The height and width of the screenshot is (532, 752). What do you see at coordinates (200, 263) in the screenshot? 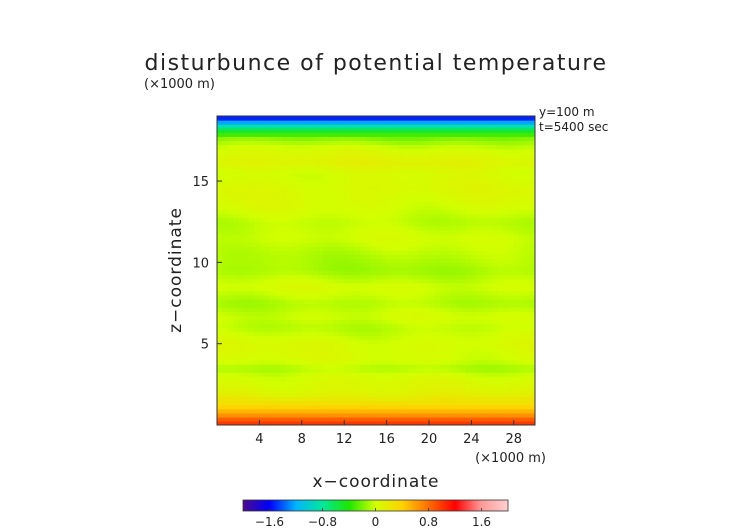
I see `y-tick-label: 10` at bounding box center [200, 263].